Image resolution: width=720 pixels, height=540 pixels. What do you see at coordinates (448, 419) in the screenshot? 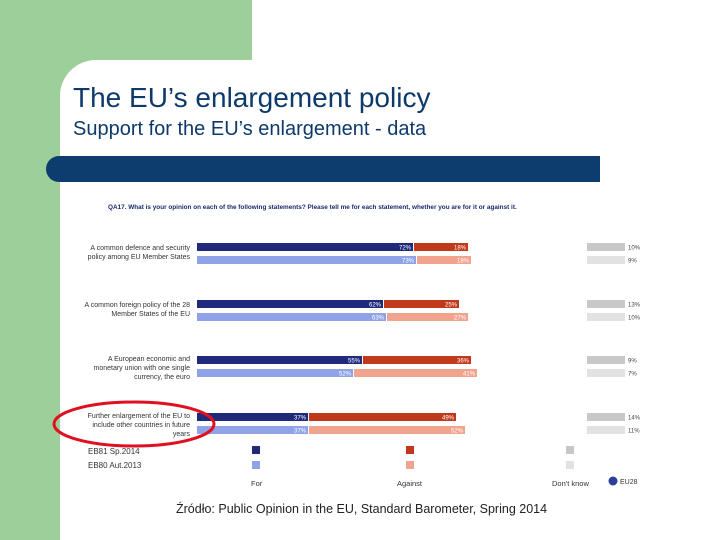
I see `label-against: 49%` at bounding box center [448, 419].